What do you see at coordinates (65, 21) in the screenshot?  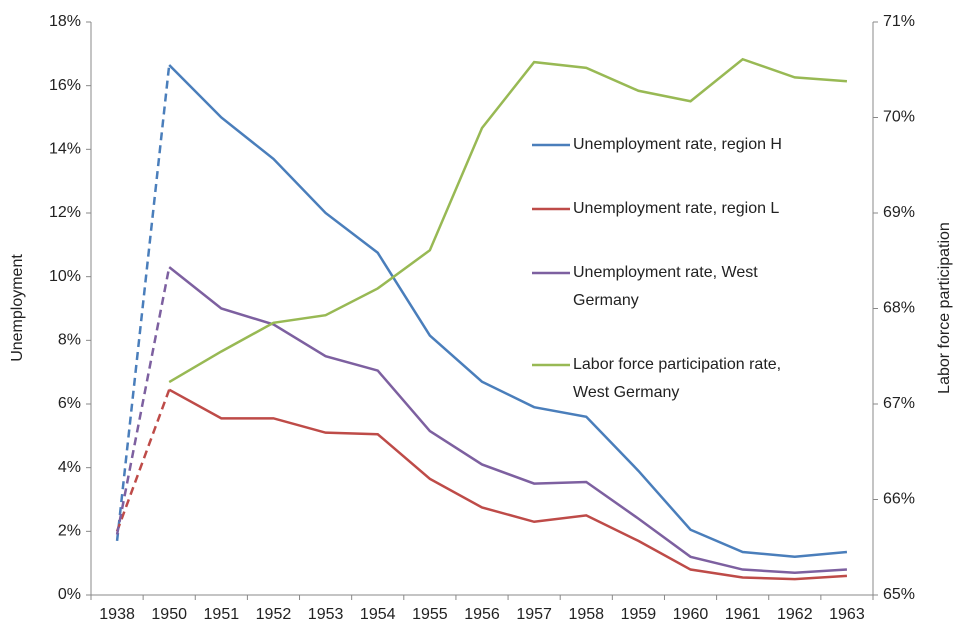 I see `y-tick-label: 18%` at bounding box center [65, 21].